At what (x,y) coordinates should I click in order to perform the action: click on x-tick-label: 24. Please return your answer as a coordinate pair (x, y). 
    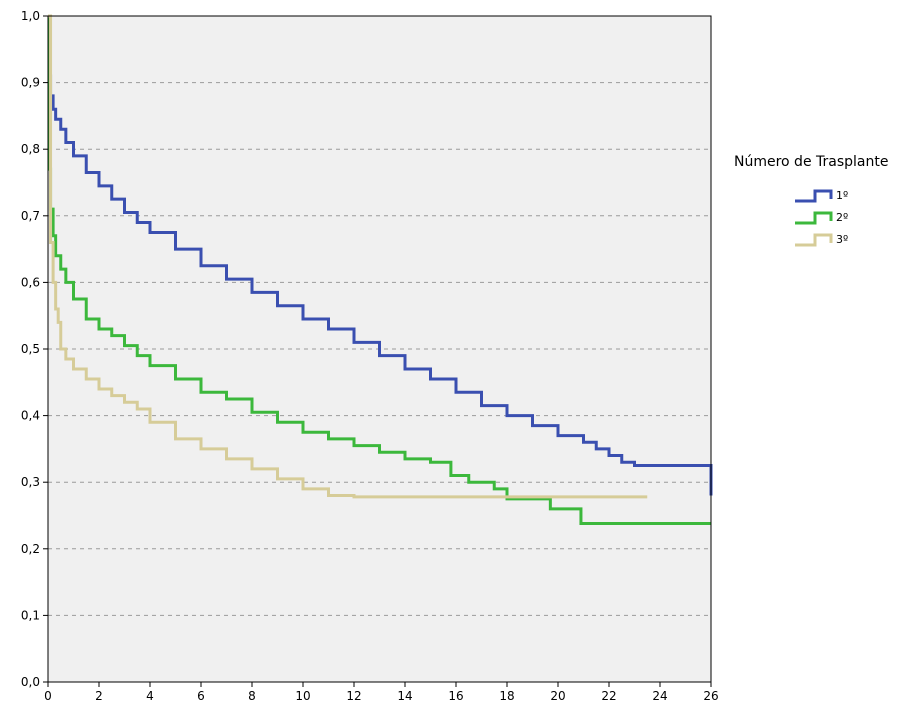
    Looking at the image, I should click on (659, 696).